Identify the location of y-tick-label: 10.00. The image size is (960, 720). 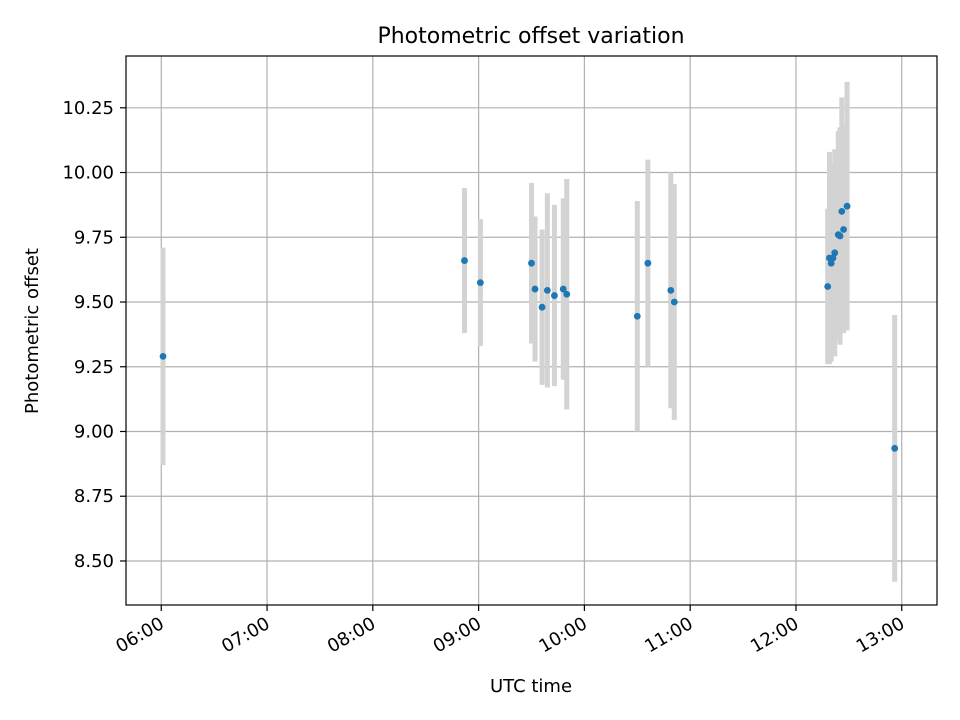
(88, 173).